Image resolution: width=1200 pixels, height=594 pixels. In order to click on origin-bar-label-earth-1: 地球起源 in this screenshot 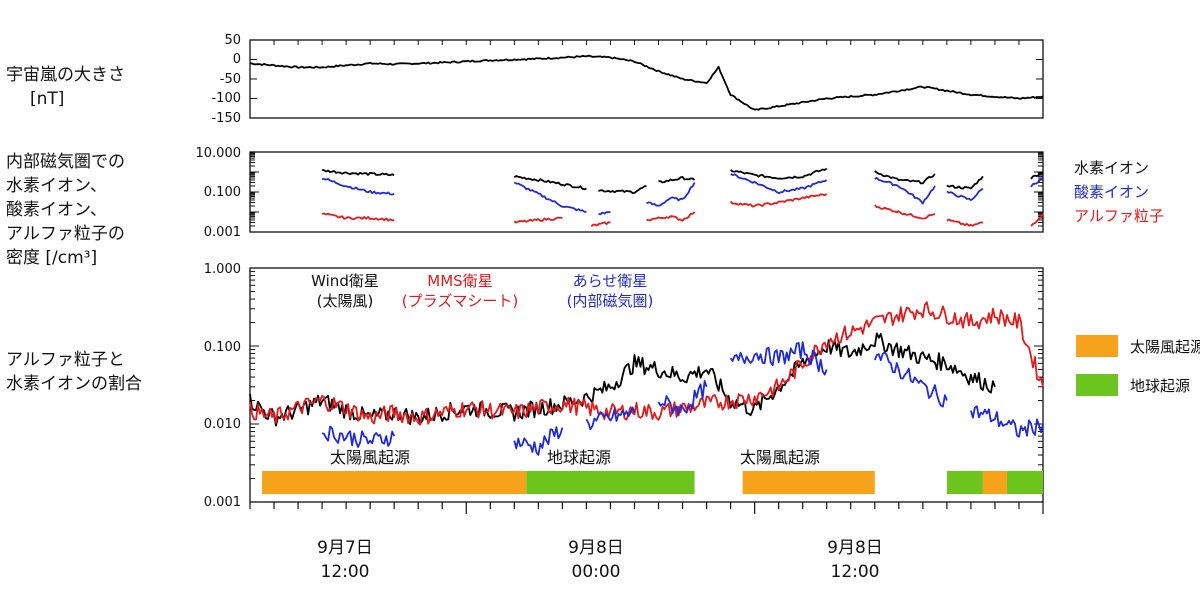, I will do `click(579, 457)`.